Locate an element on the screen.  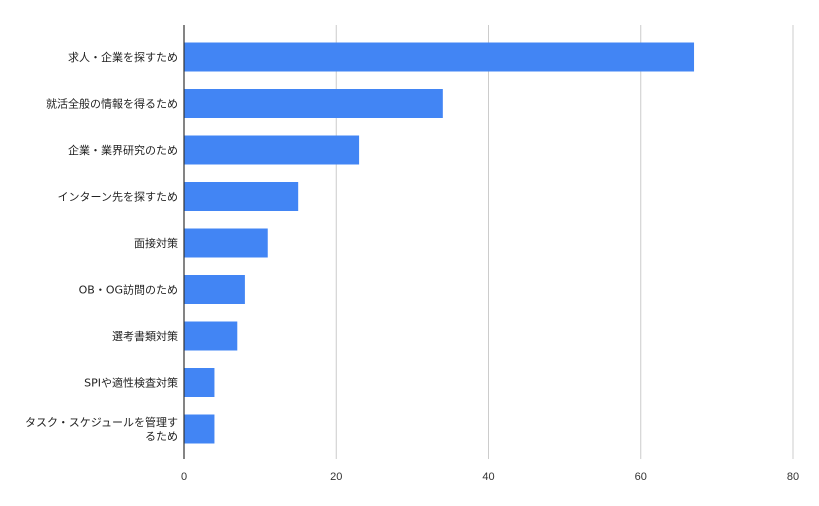
category-label: 企業・業界研究のため is located at coordinates (123, 150).